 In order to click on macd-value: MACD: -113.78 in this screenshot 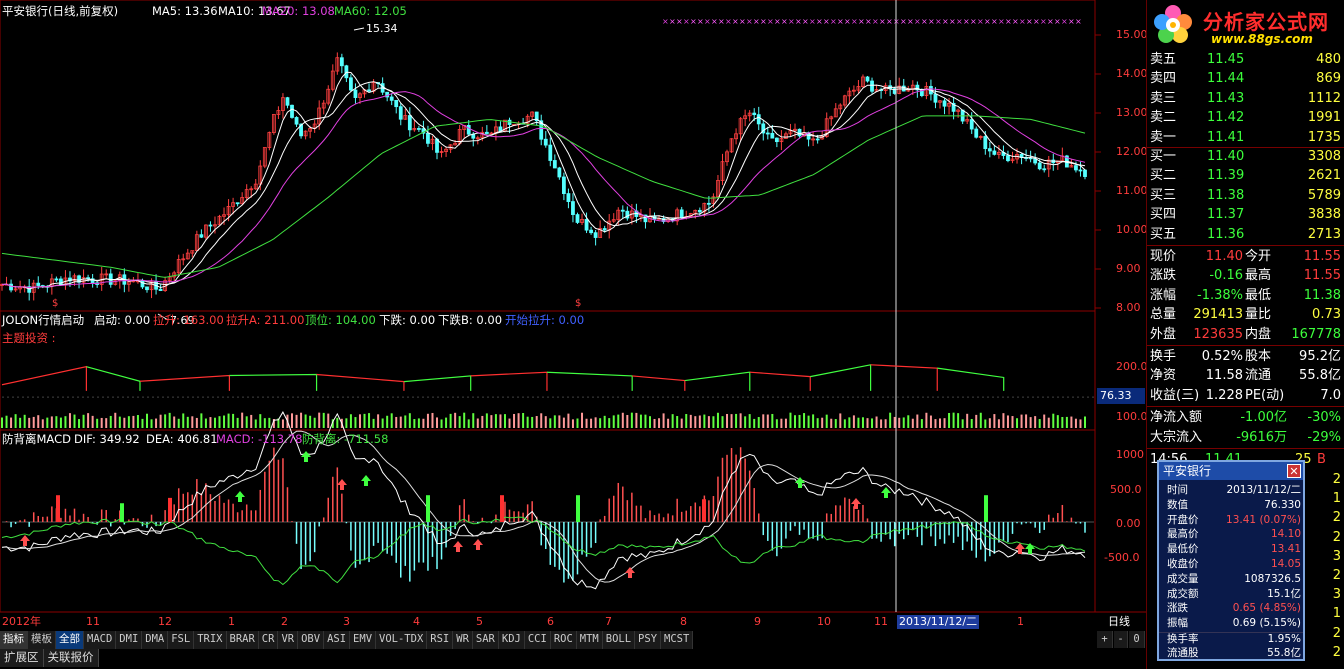, I will do `click(259, 439)`.